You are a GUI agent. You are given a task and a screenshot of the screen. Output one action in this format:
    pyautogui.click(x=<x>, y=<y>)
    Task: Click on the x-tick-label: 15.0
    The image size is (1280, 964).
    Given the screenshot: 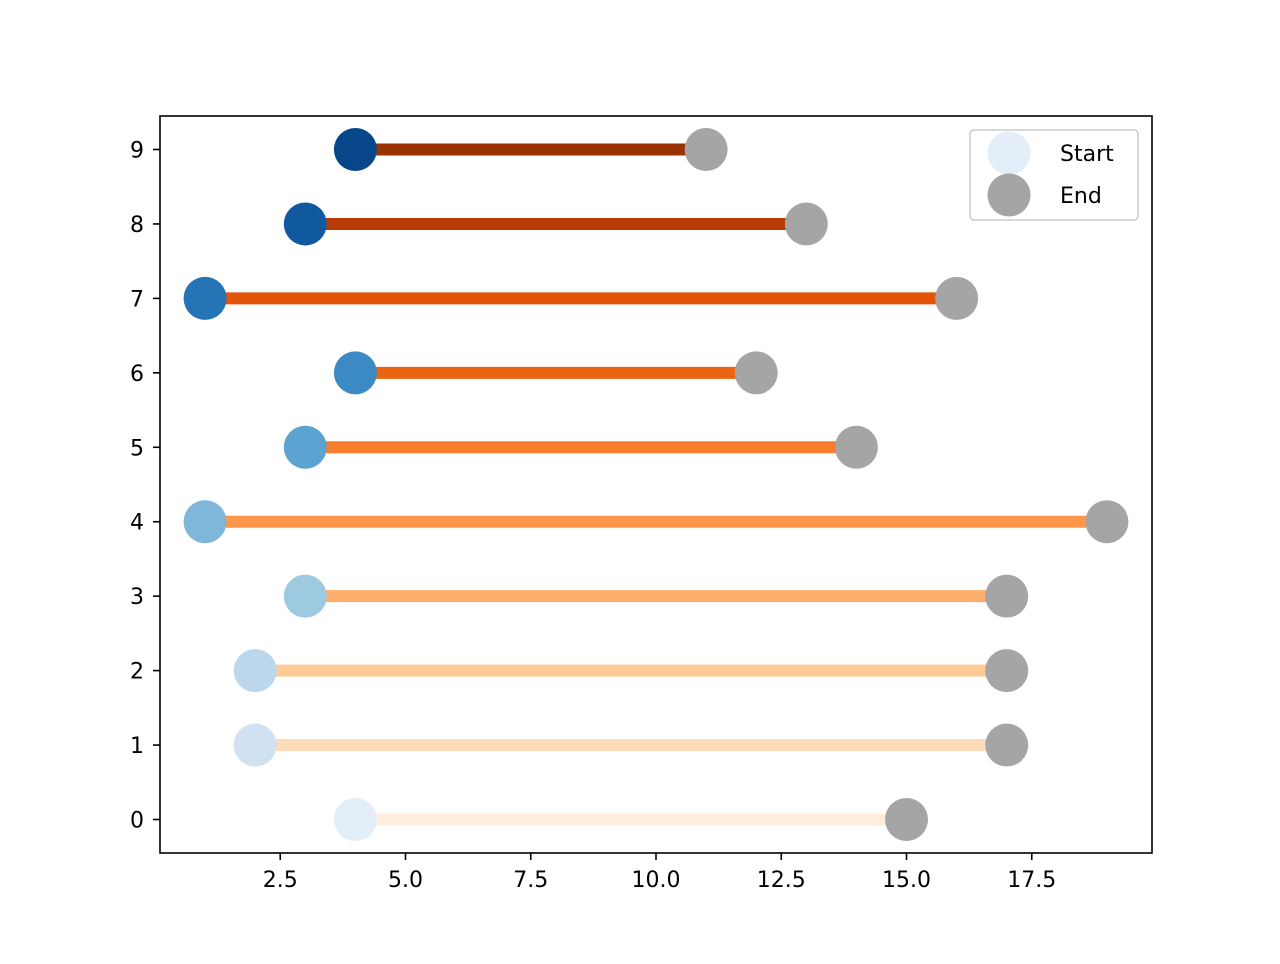 What is the action you would take?
    pyautogui.click(x=906, y=880)
    